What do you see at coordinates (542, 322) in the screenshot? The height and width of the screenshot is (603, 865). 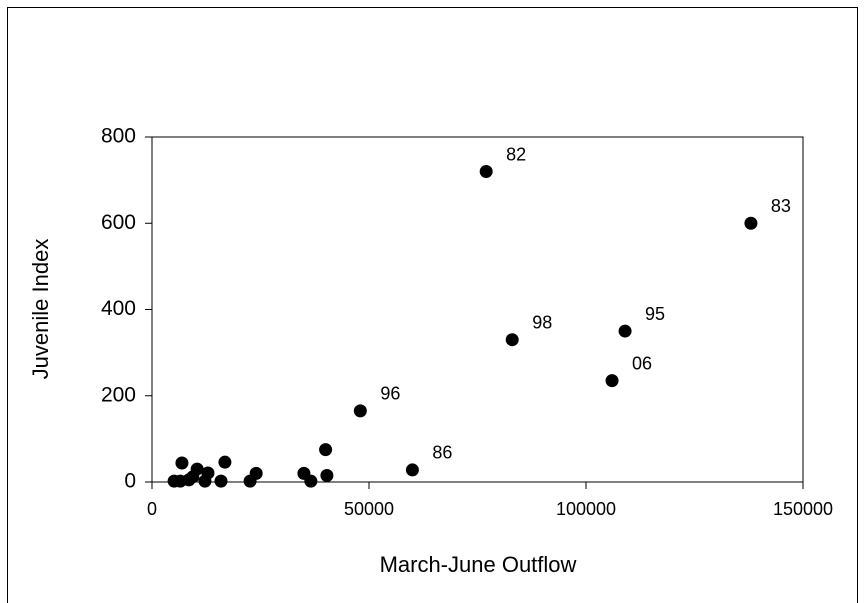 I see `point-label: 98` at bounding box center [542, 322].